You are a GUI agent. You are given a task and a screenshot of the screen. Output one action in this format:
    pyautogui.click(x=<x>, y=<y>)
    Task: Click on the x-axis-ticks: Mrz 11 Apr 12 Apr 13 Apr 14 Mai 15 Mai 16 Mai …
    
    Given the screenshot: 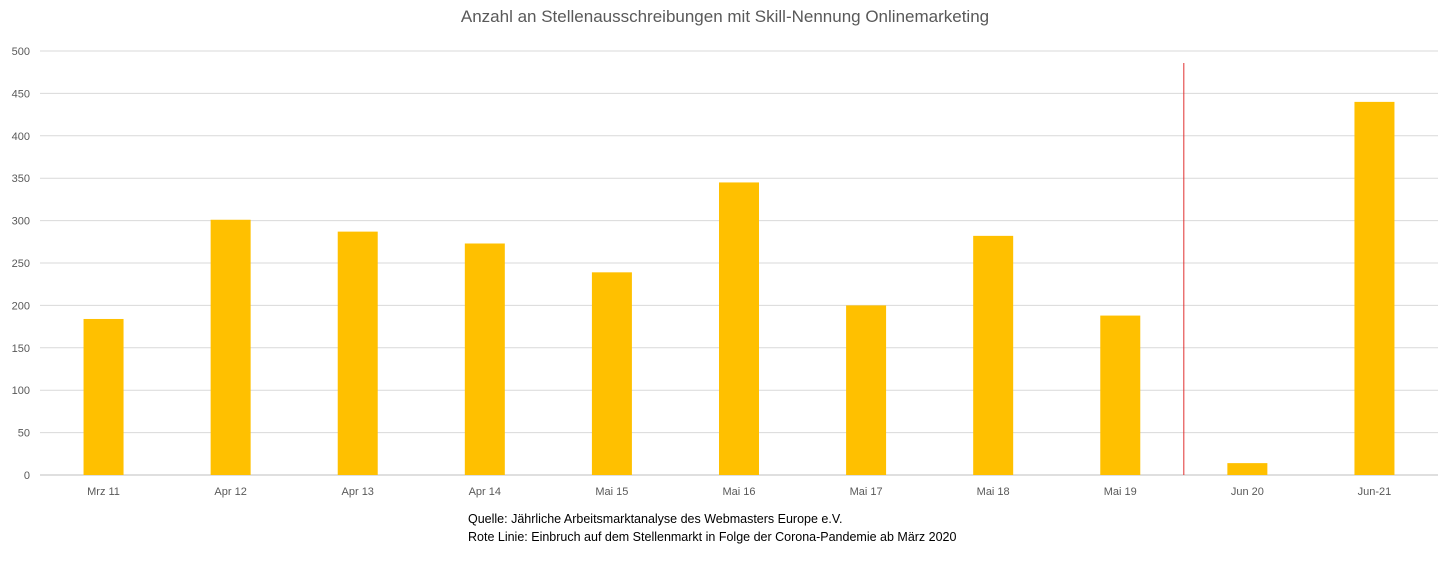 What is the action you would take?
    pyautogui.click(x=739, y=492)
    